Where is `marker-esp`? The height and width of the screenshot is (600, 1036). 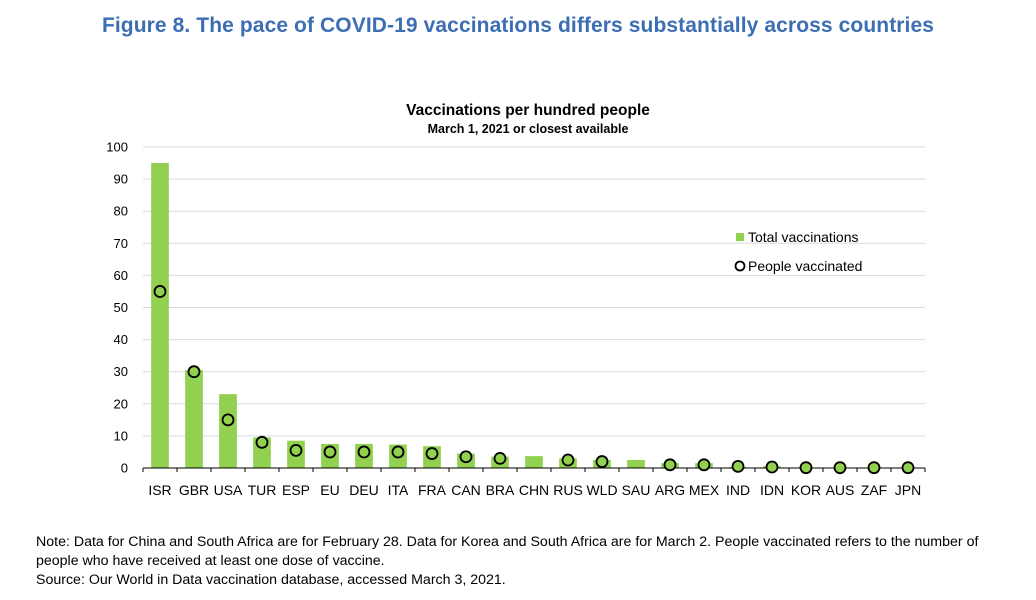
marker-esp is located at coordinates (296, 450).